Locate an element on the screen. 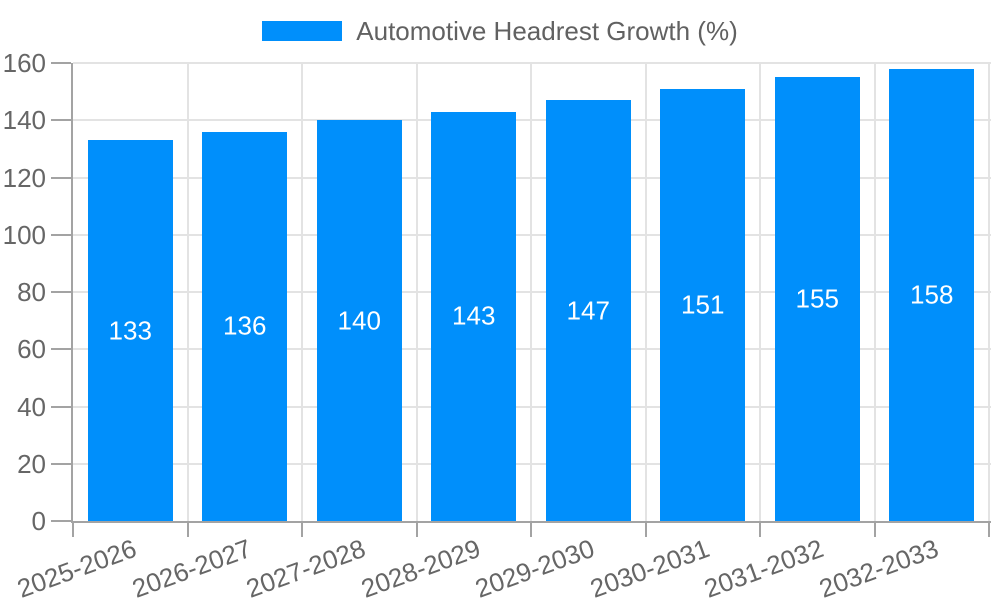 The height and width of the screenshot is (600, 1000). y-axis-label: 160 is located at coordinates (24, 63).